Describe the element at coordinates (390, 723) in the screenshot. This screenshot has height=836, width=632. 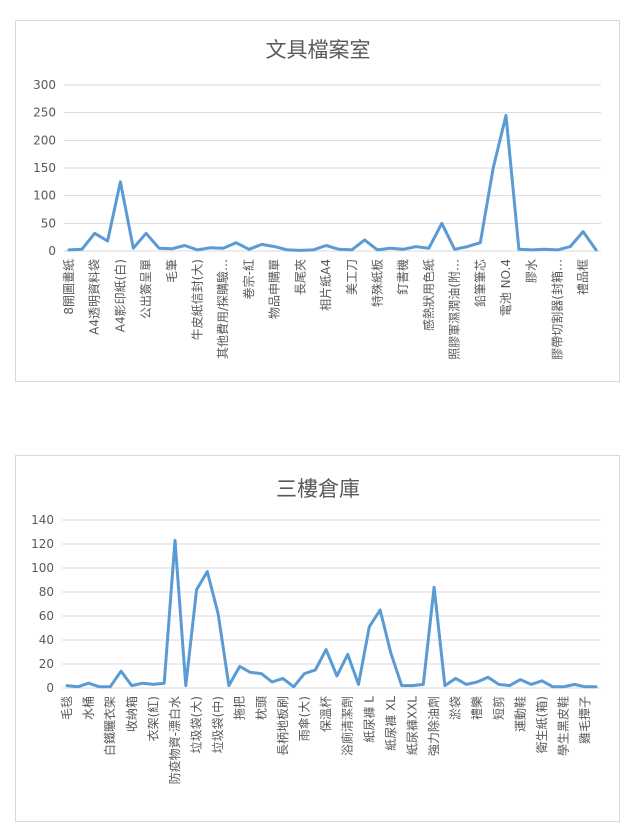
I see `x-tick-label: 紙尿褲 XL` at that location.